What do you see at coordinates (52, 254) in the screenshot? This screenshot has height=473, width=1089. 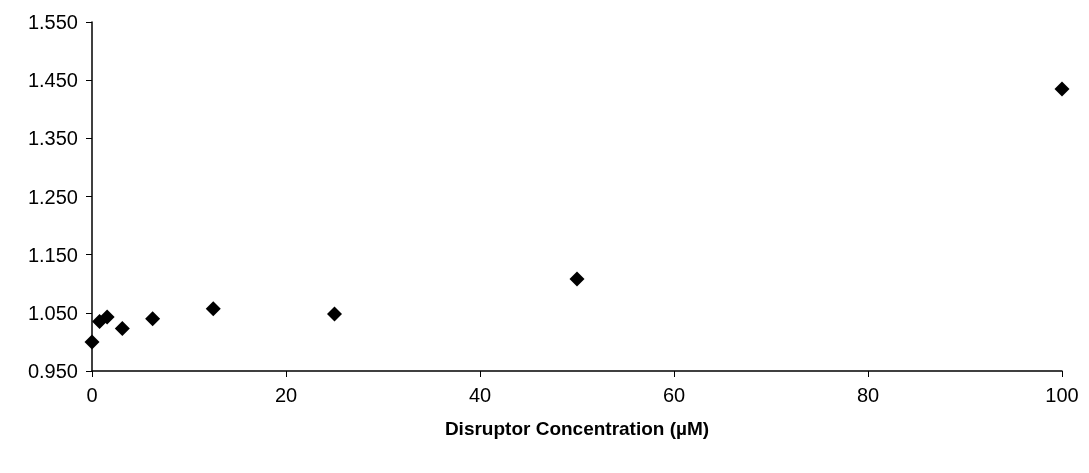 I see `y-tick-label: 1.150` at bounding box center [52, 254].